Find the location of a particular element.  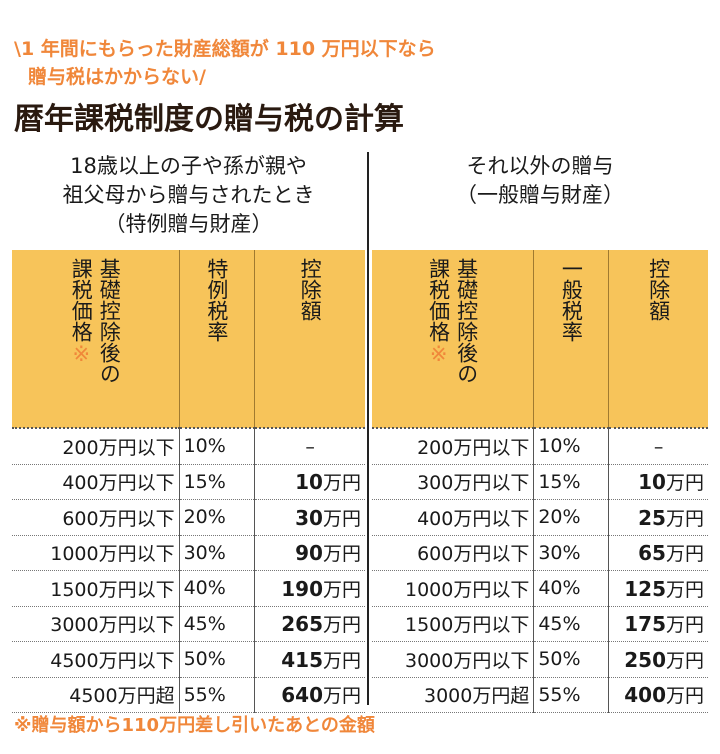

table-row: 1000万円以下 40% 125万円 is located at coordinates (540, 588).